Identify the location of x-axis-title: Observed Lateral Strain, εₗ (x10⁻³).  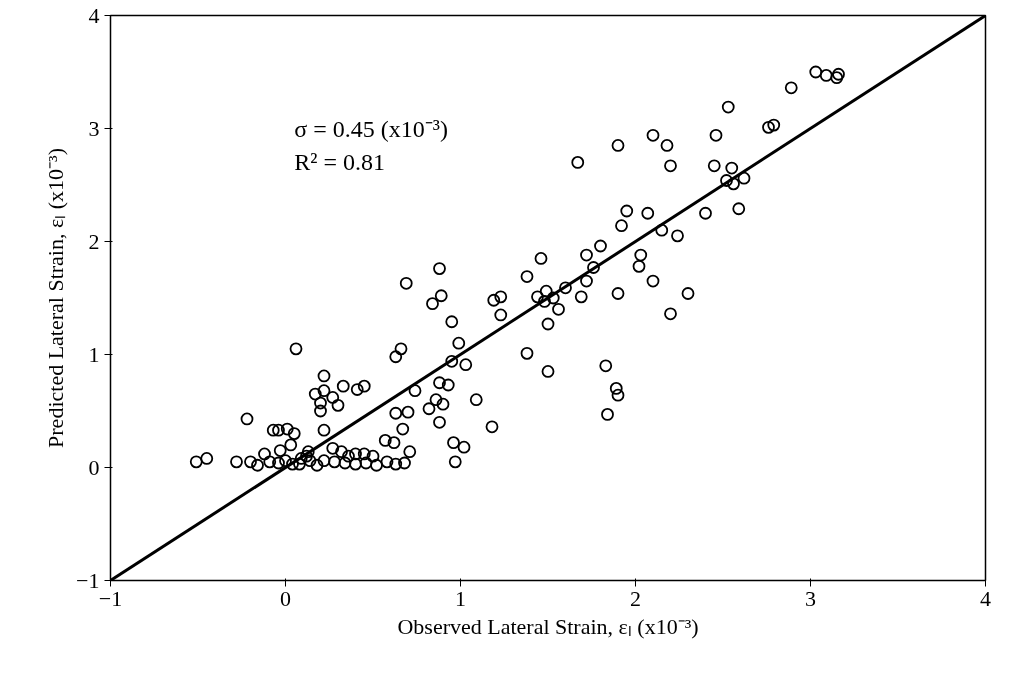
(548, 626).